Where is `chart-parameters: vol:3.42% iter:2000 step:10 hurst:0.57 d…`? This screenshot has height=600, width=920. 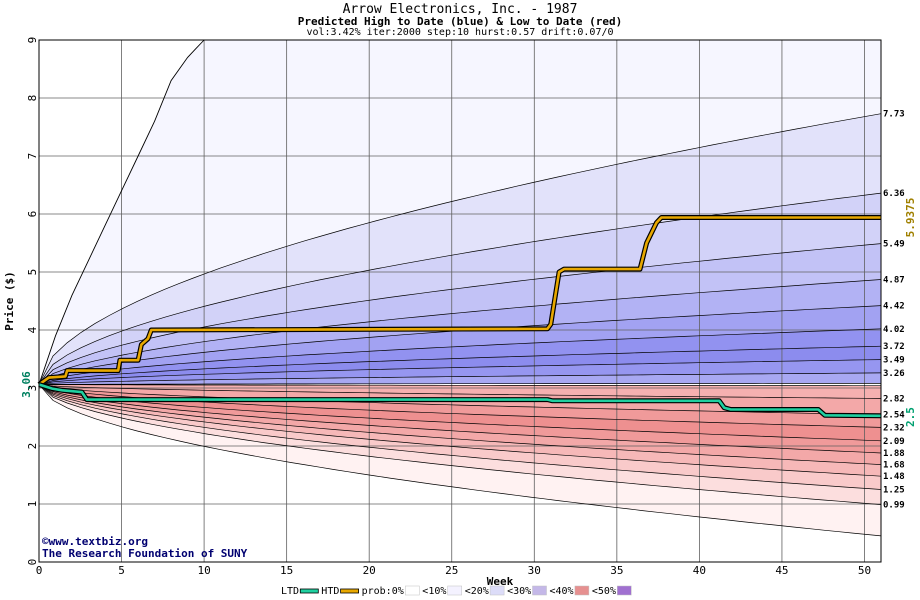
chart-parameters: vol:3.42% iter:2000 step:10 hurst:0.57 d… is located at coordinates (460, 32).